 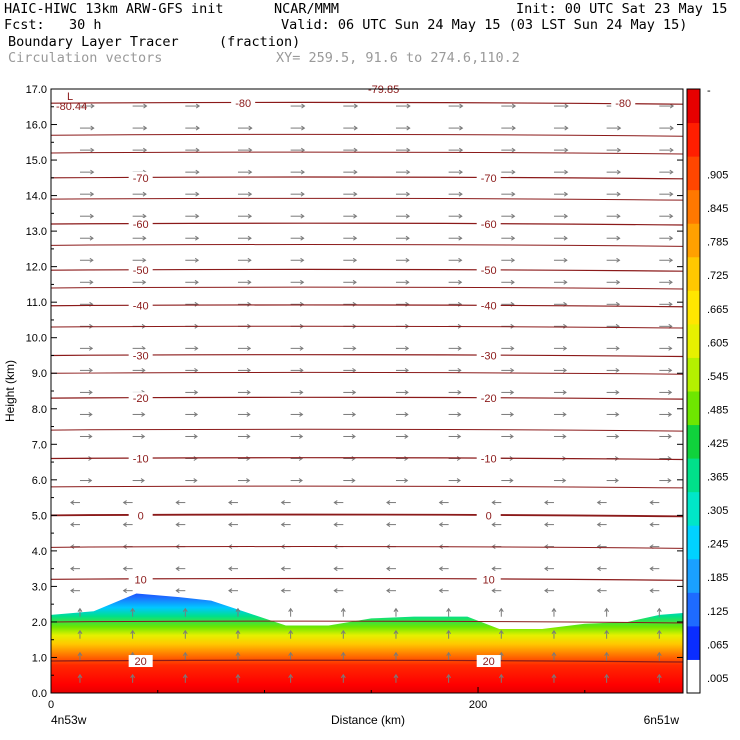 What do you see at coordinates (39, 445) in the screenshot?
I see `y-tick-label: 7.0` at bounding box center [39, 445].